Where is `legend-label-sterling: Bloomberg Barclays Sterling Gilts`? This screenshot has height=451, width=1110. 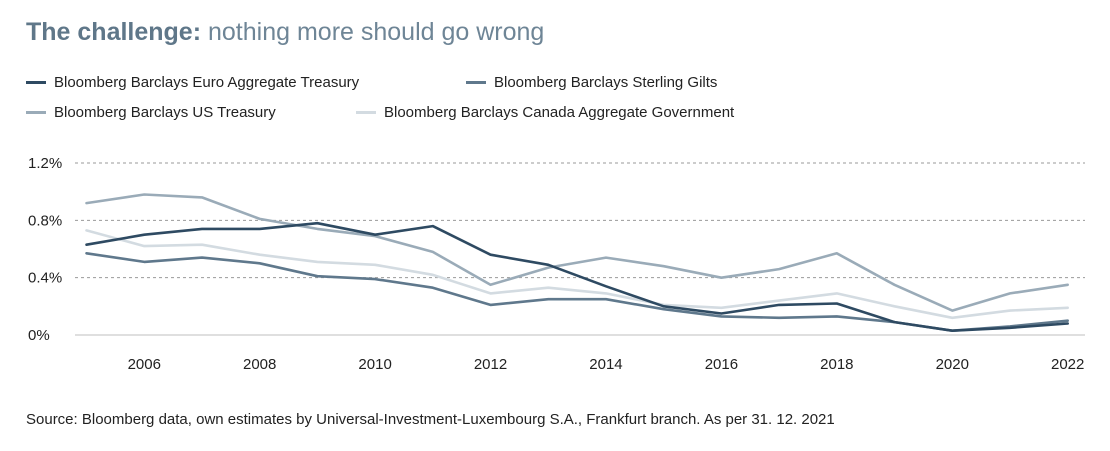
legend-label-sterling: Bloomberg Barclays Sterling Gilts is located at coordinates (606, 82).